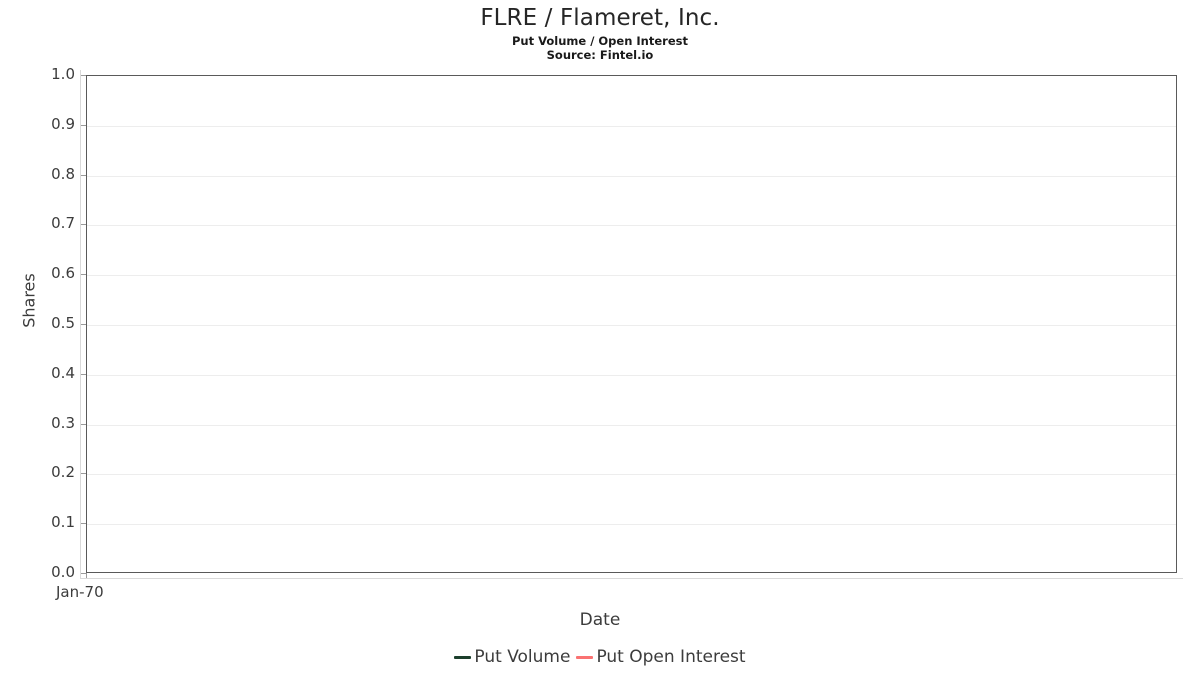  Describe the element at coordinates (631, 578) in the screenshot. I see `outer-spine-bottom` at that location.